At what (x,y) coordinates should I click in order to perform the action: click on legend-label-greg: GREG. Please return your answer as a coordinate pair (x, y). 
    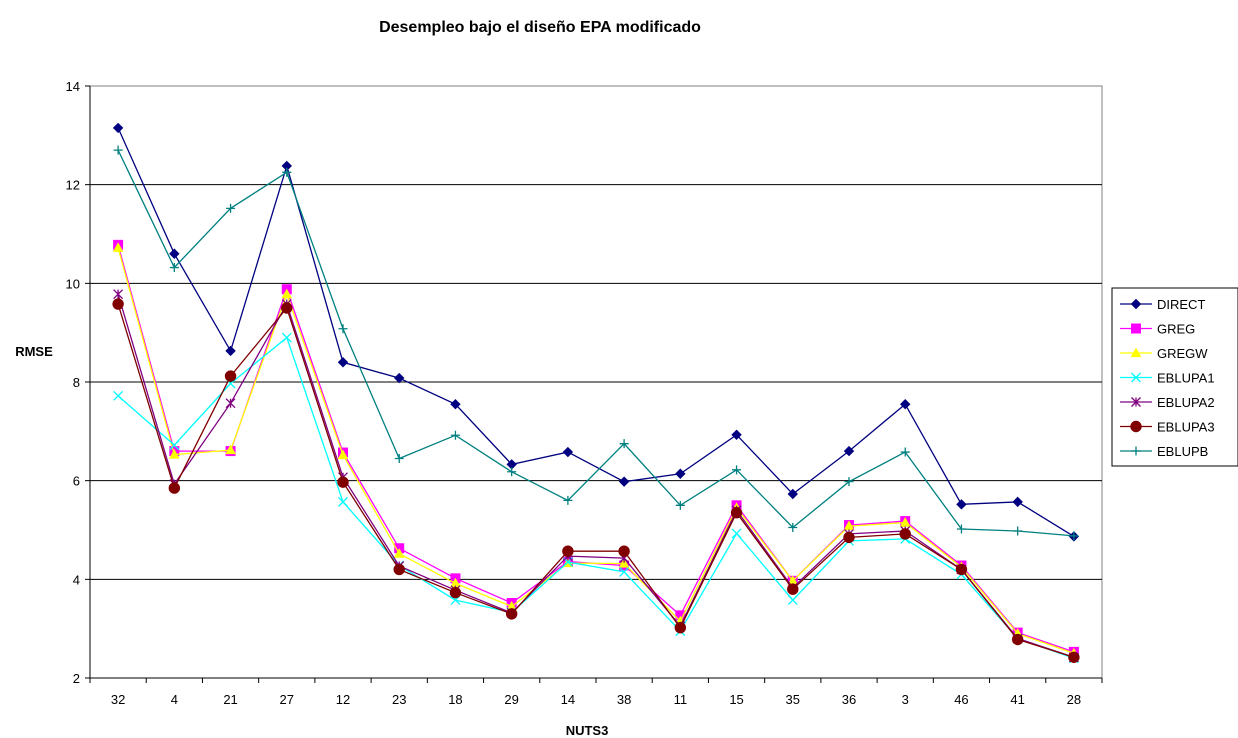
    Looking at the image, I should click on (1176, 329).